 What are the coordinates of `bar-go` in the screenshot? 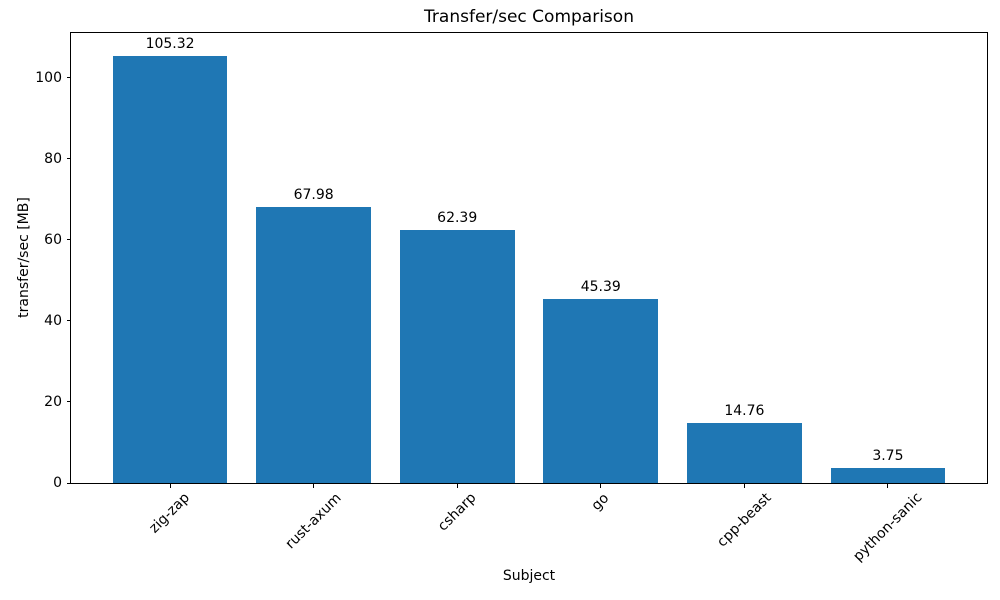 It's located at (601, 391).